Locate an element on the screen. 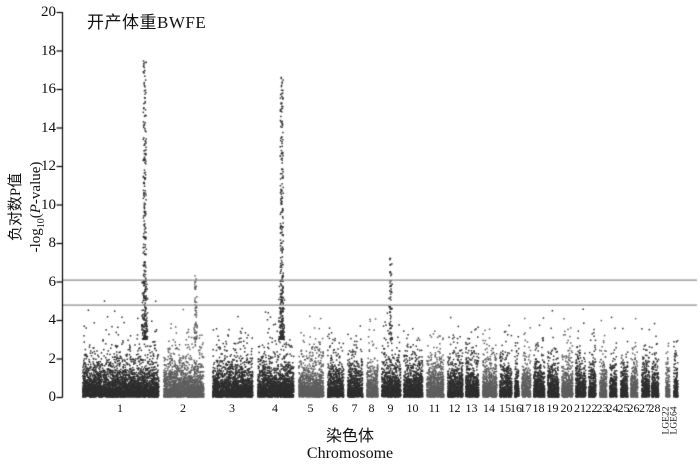 Image resolution: width=700 pixels, height=467 pixels. y-tick-label-2: 2 is located at coordinates (52, 358).